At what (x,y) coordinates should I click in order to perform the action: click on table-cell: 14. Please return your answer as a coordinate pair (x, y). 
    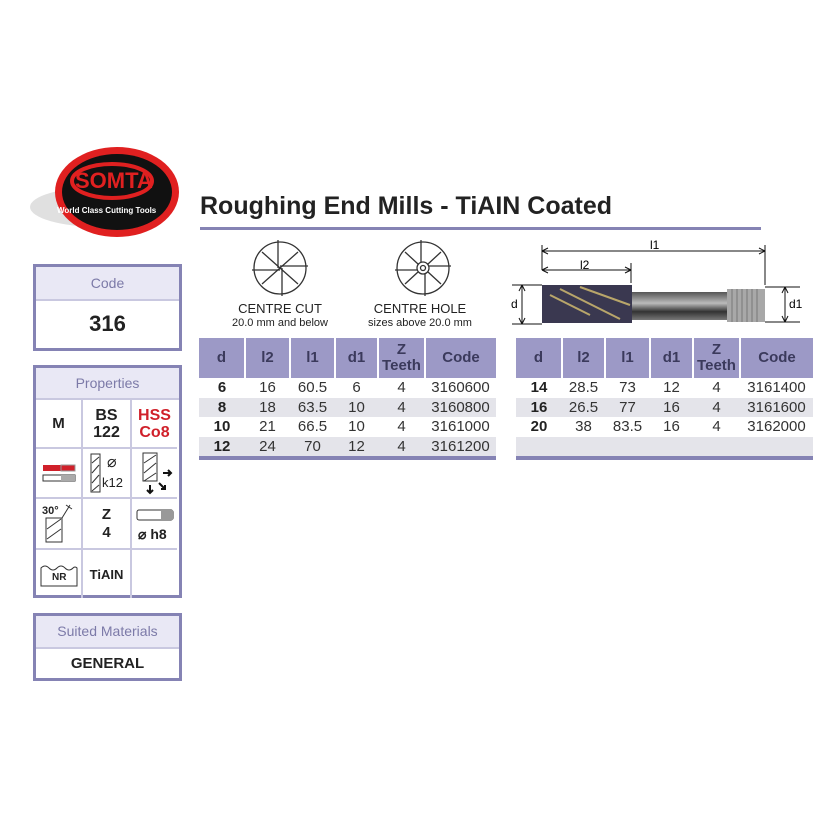
    Looking at the image, I should click on (539, 388).